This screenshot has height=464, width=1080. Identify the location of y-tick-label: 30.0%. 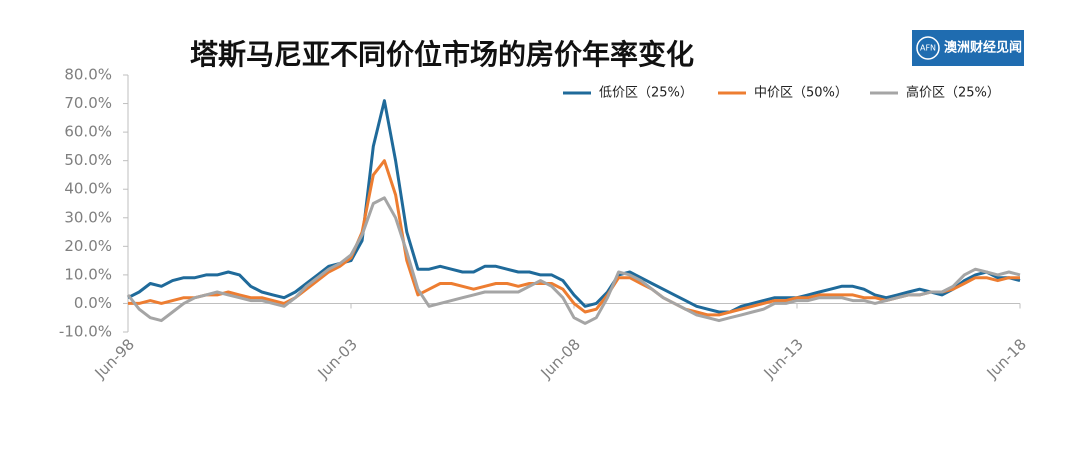
(88, 217).